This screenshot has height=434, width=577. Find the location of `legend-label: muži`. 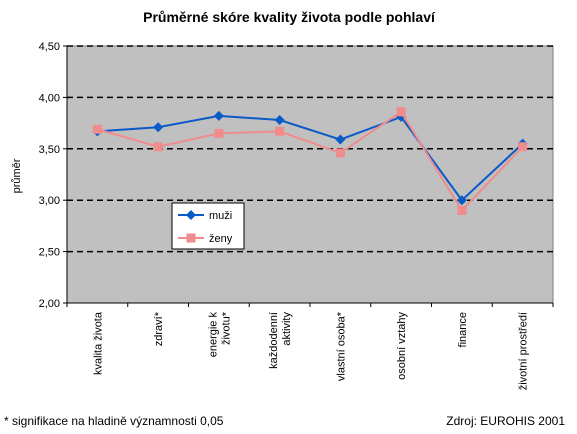

legend-label: muži is located at coordinates (220, 216).